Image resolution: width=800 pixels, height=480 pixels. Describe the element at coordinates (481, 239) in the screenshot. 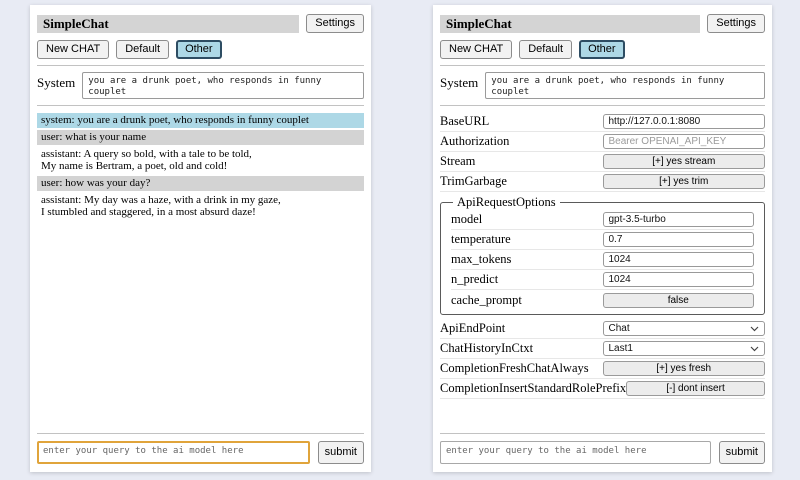

I see `setting-label: temperature` at that location.